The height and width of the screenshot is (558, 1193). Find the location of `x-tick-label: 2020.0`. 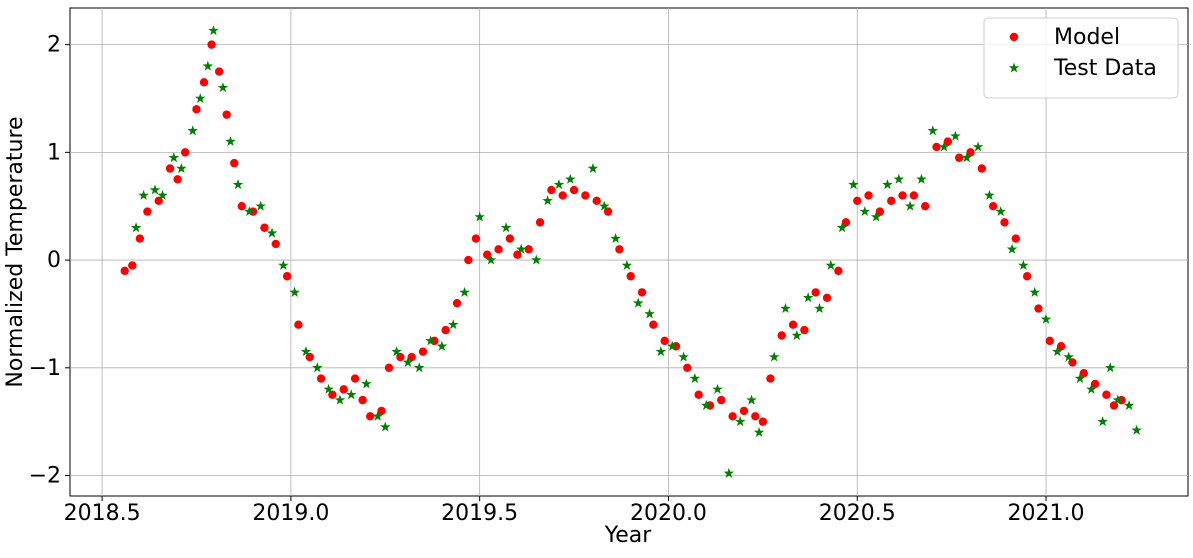

x-tick-label: 2020.0 is located at coordinates (668, 513).